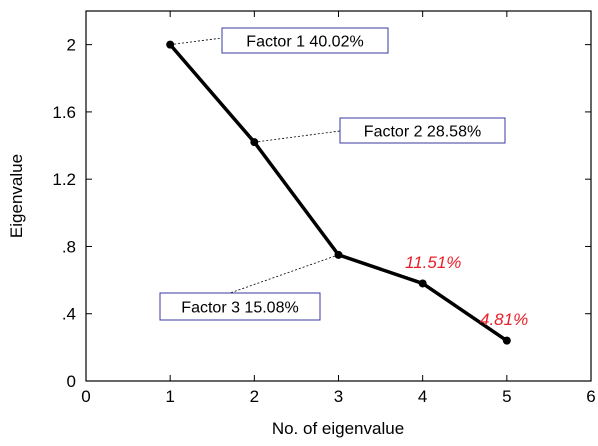 Image resolution: width=598 pixels, height=446 pixels. I want to click on annotation-label: Factor 3 15.08%, so click(239, 308).